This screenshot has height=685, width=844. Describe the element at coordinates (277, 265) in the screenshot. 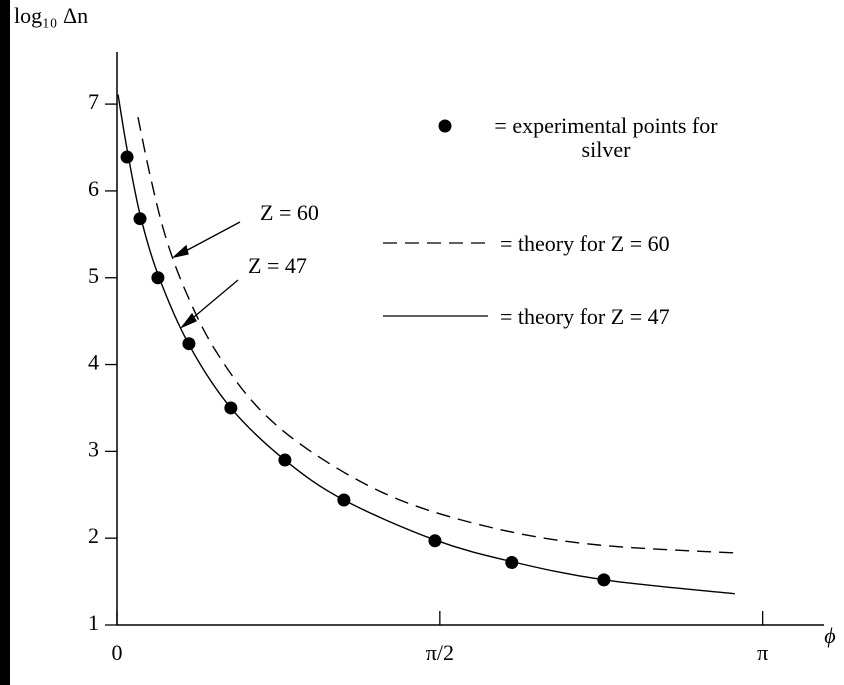

I see `annotation: Z = 47` at that location.